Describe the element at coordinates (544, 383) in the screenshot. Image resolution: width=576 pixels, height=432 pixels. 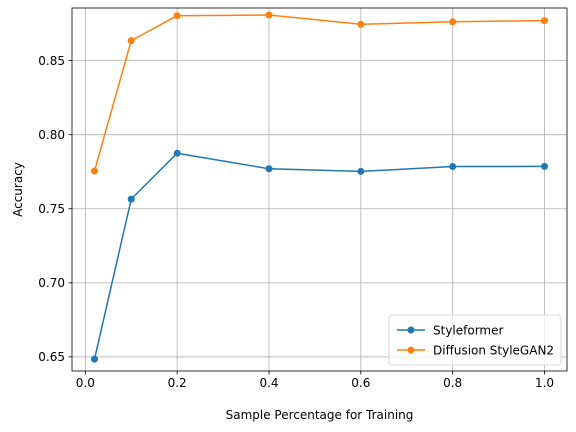
I see `x-tick-label: 1.0` at that location.